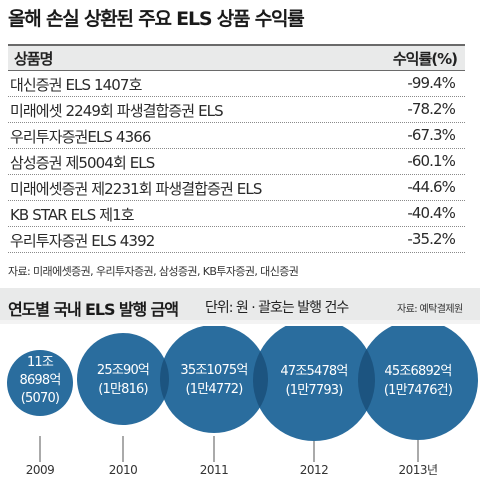  Describe the element at coordinates (236, 240) in the screenshot. I see `table-row: 우리투자증권 ELS 4392 -35.2%` at that location.